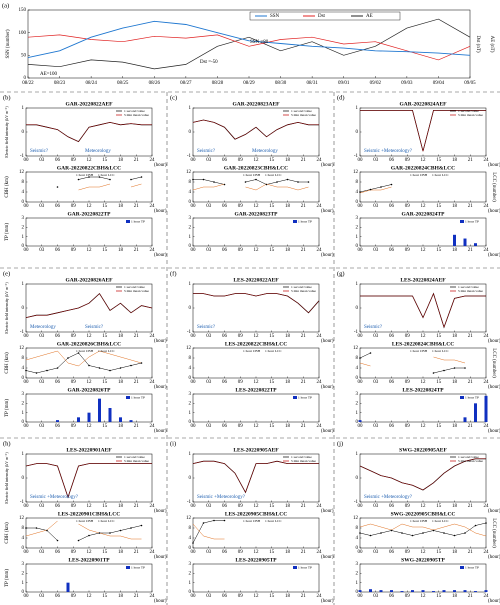 The height and width of the screenshot is (605, 500). What do you see at coordinates (256, 390) in the screenshot?
I see `subplot-title: LES-20220822TP` at bounding box center [256, 390].